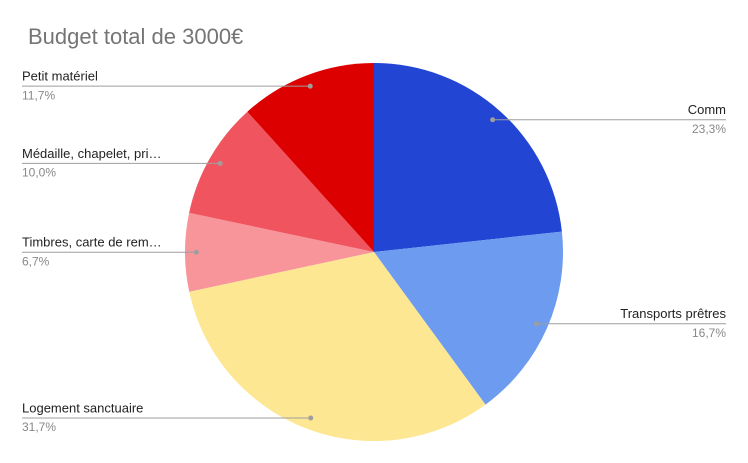 The width and height of the screenshot is (748, 463). What do you see at coordinates (36, 261) in the screenshot?
I see `slice-value-label: 6,7%` at bounding box center [36, 261].